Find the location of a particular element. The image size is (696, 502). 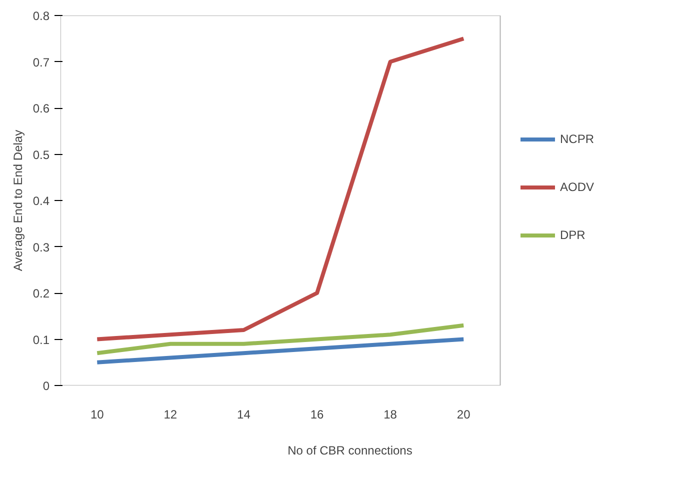

y-tick-label: 0.7 is located at coordinates (41, 62).